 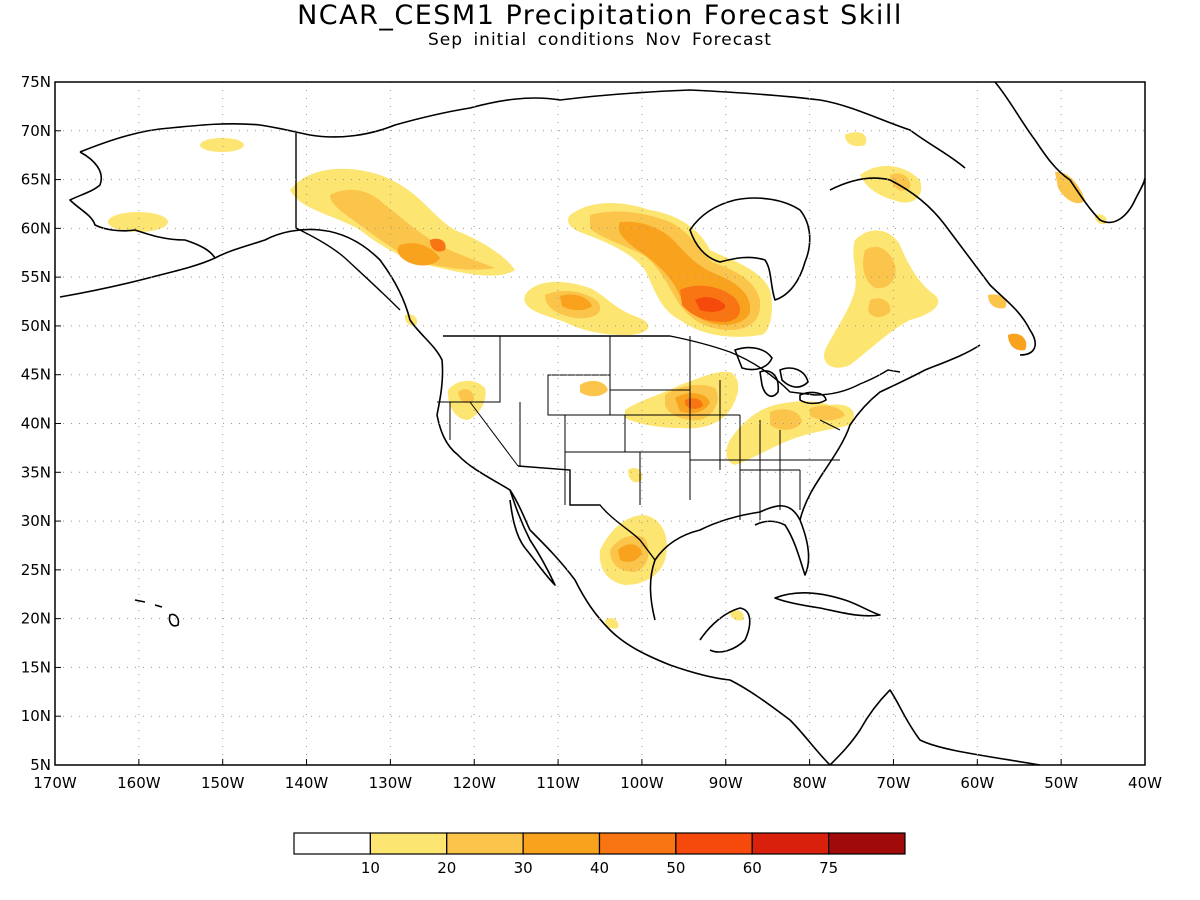 I want to click on skill-region-greenland, so click(x=1070, y=187).